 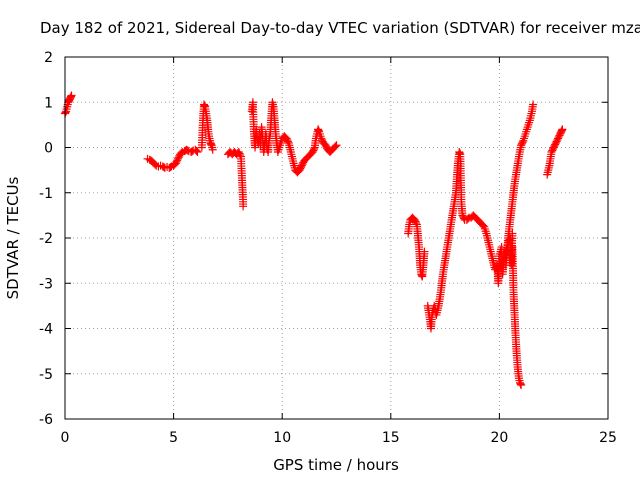 What do you see at coordinates (46, 375) in the screenshot?
I see `y-tick-label: -5` at bounding box center [46, 375].